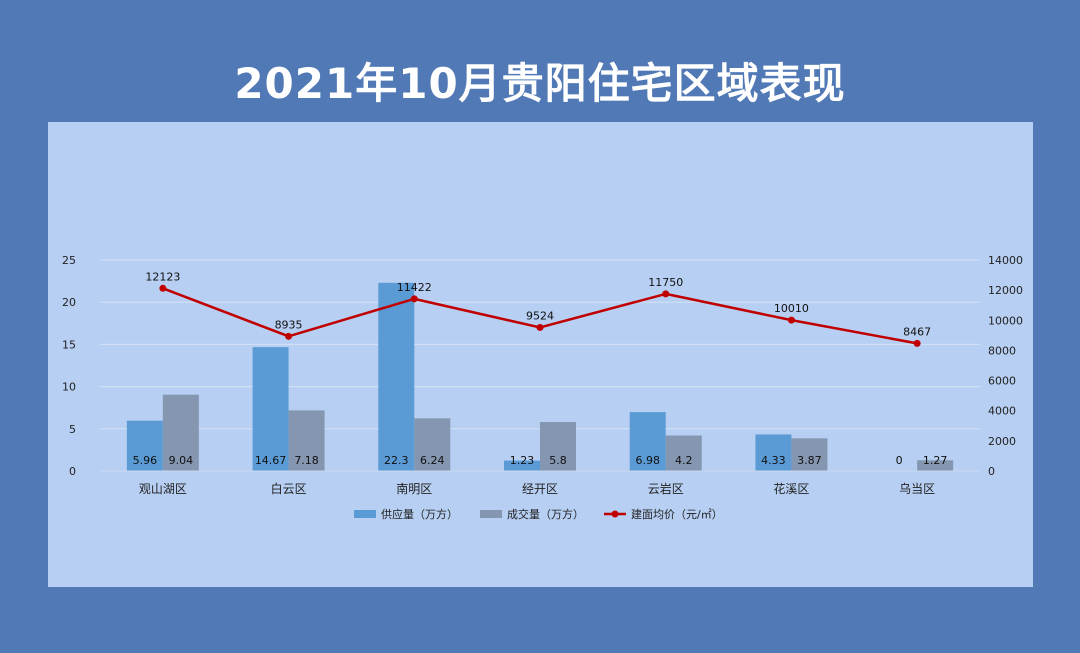 The image size is (1080, 653). Describe the element at coordinates (69, 302) in the screenshot. I see `left-axis-tick-label: 20` at that location.